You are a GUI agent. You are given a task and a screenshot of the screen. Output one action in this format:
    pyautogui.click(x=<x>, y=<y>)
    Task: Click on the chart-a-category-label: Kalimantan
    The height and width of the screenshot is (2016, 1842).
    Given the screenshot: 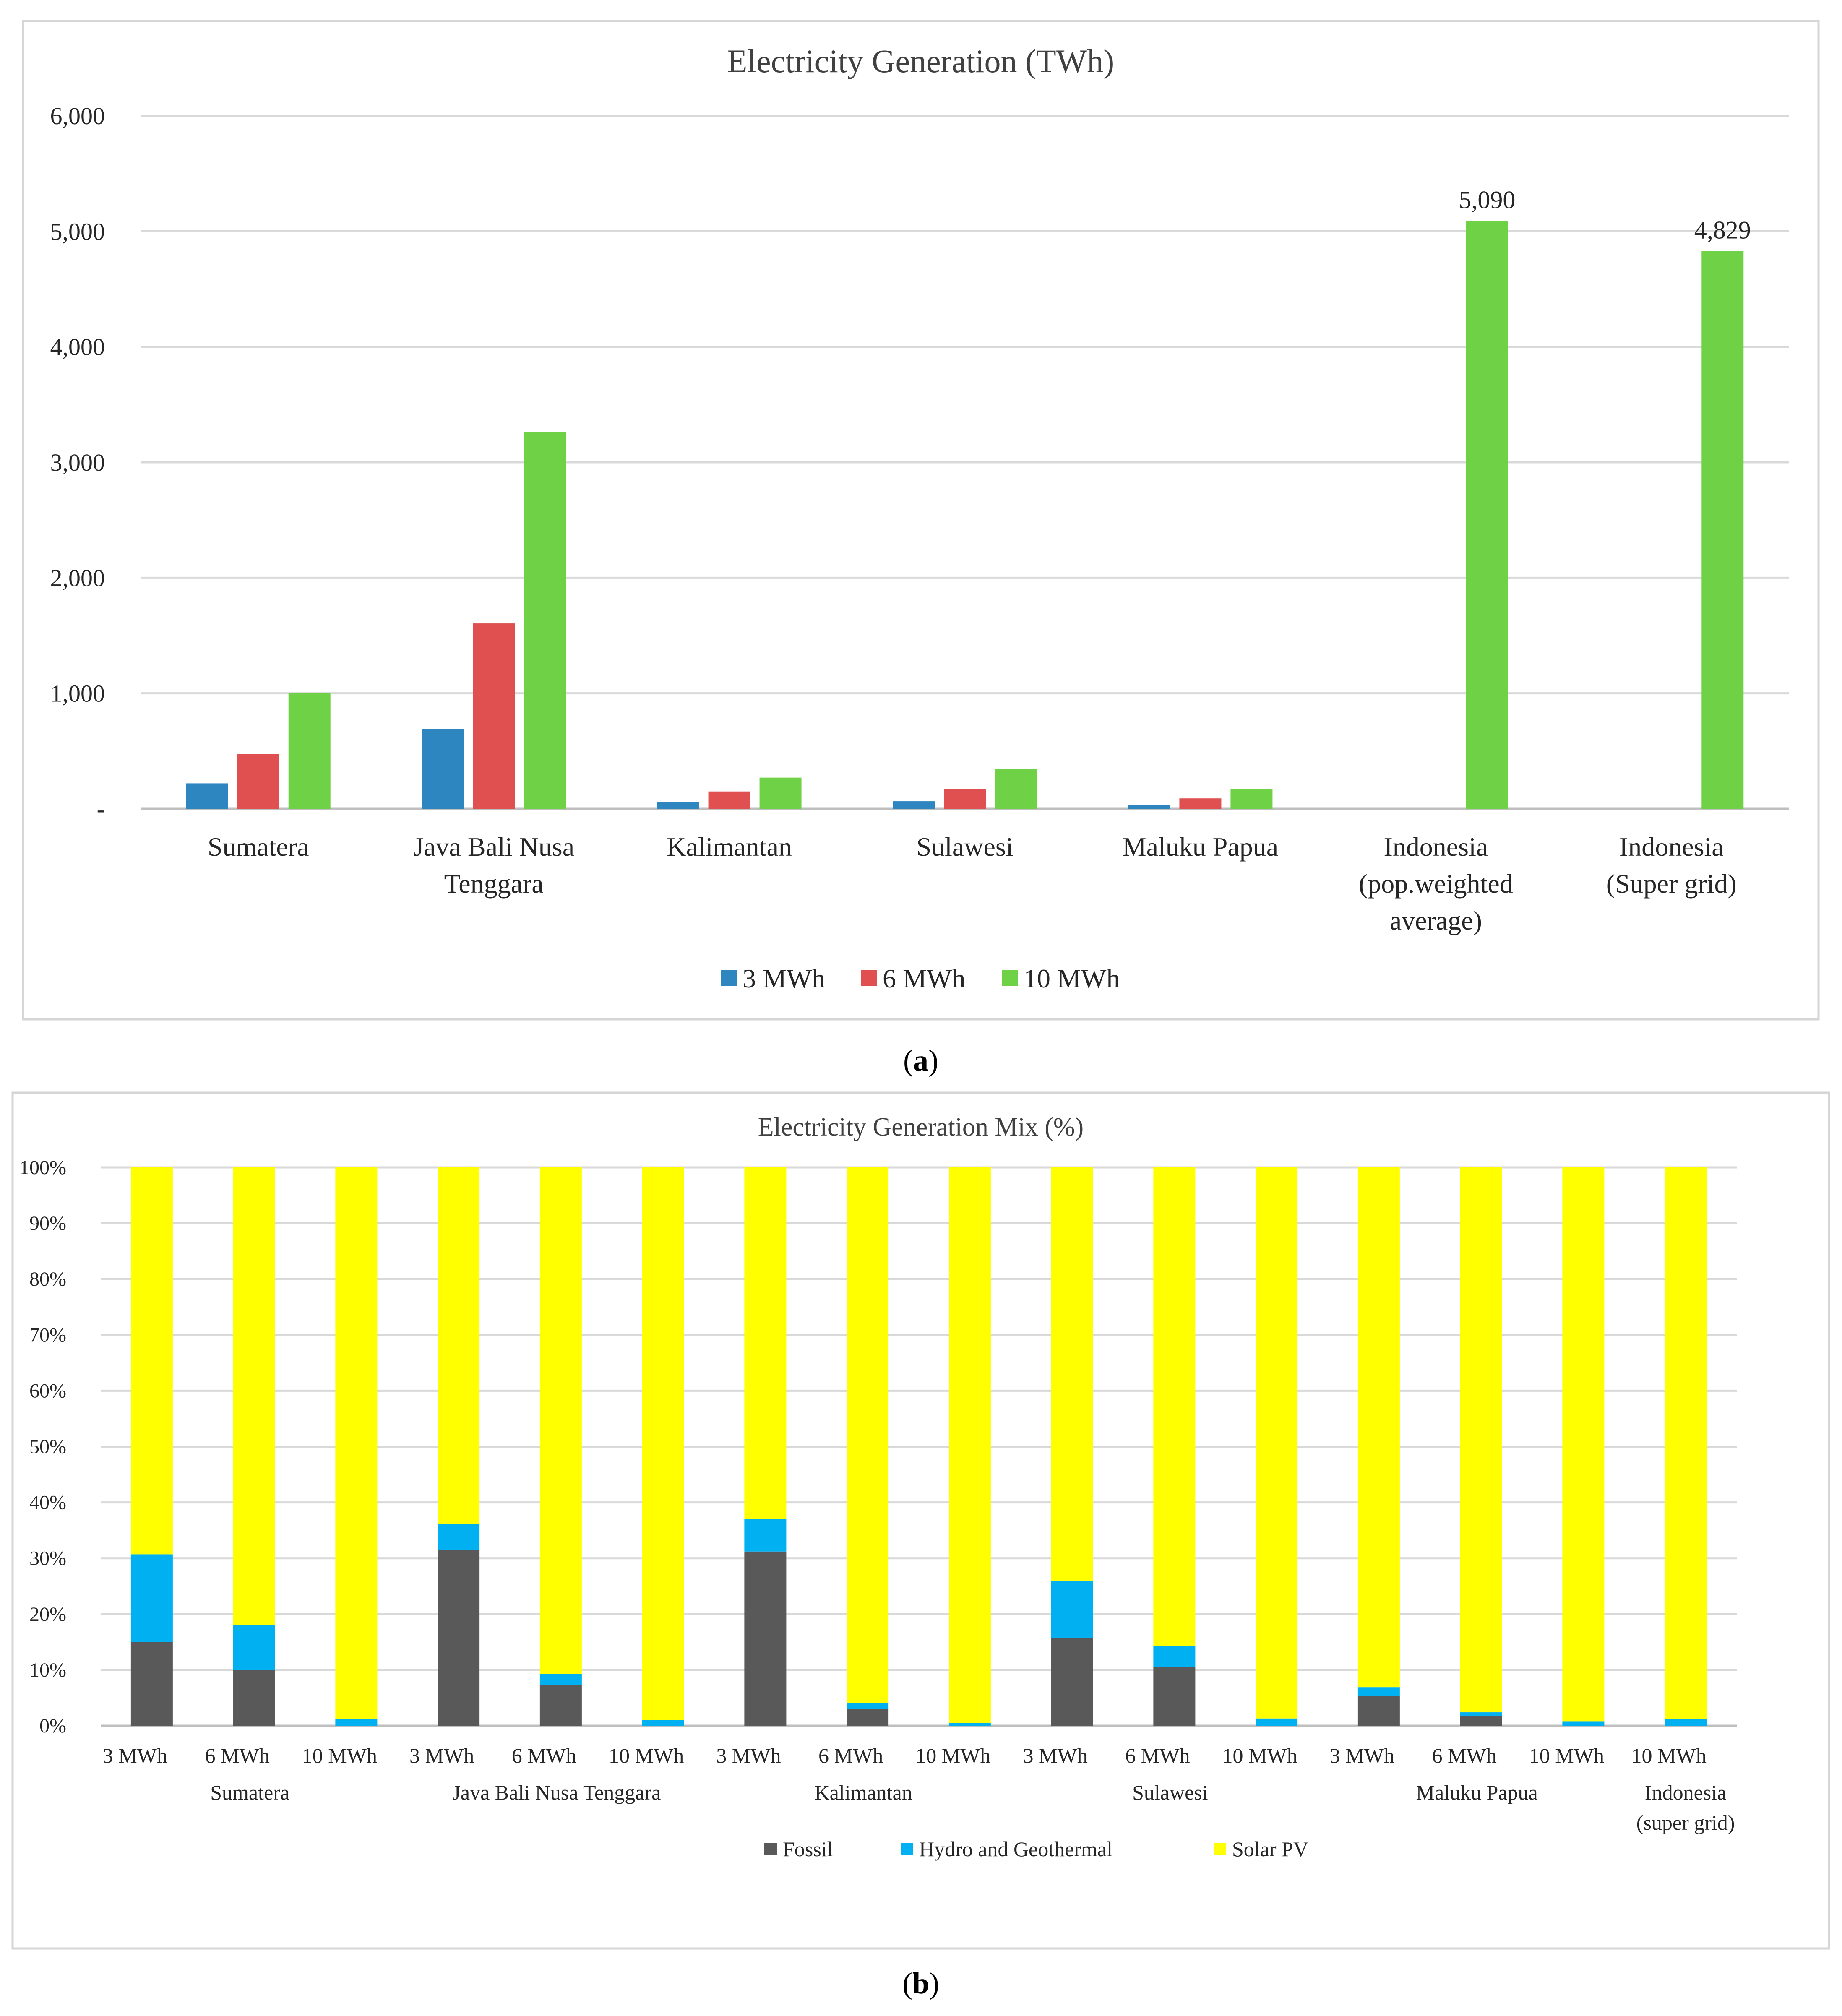 What is the action you would take?
    pyautogui.click(x=729, y=847)
    